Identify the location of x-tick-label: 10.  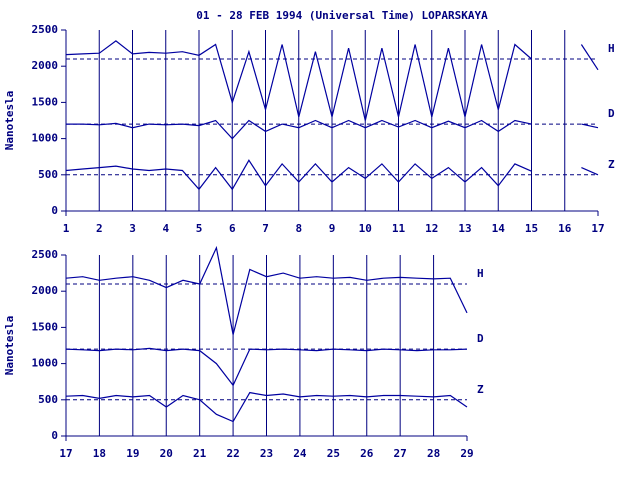
(365, 228).